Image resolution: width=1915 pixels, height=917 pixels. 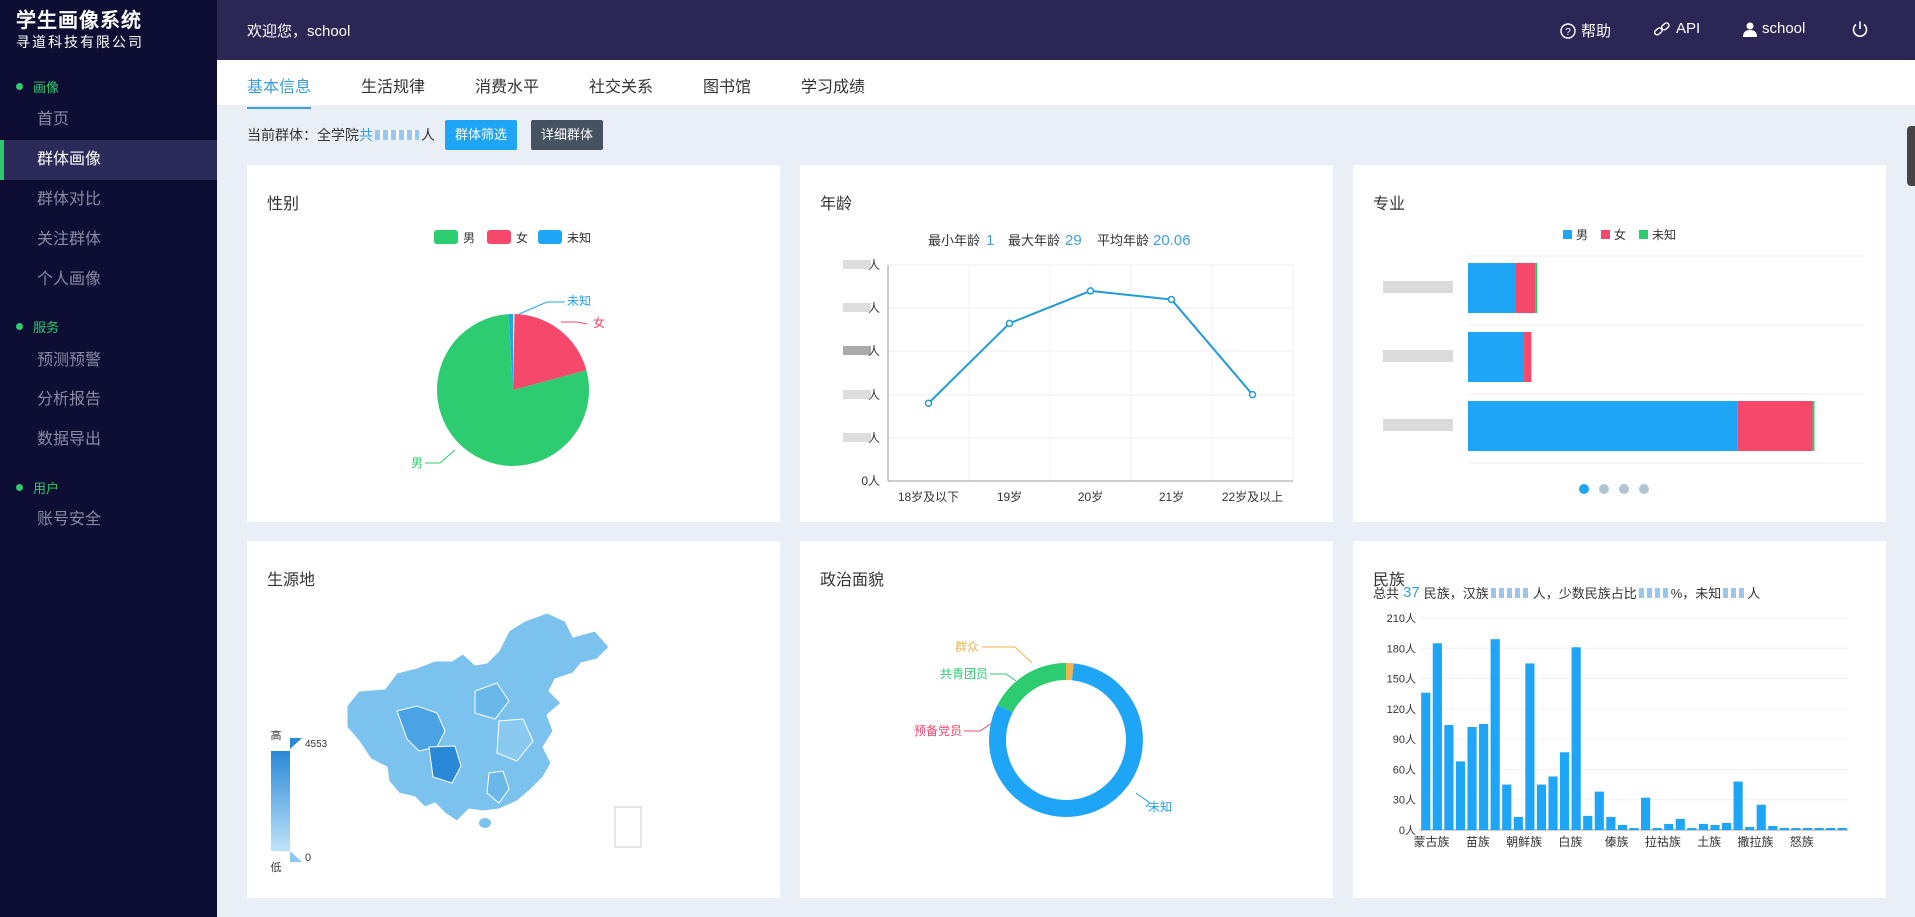 I want to click on province-shape, so click(x=421, y=728).